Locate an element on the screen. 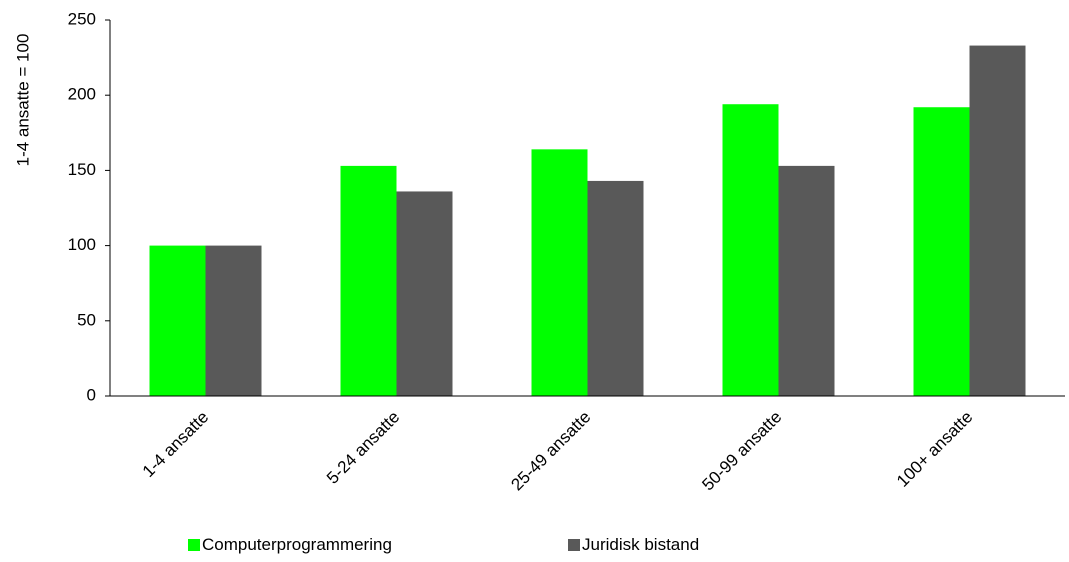  x-tick-label: 5-24 ansatte is located at coordinates (363, 447).